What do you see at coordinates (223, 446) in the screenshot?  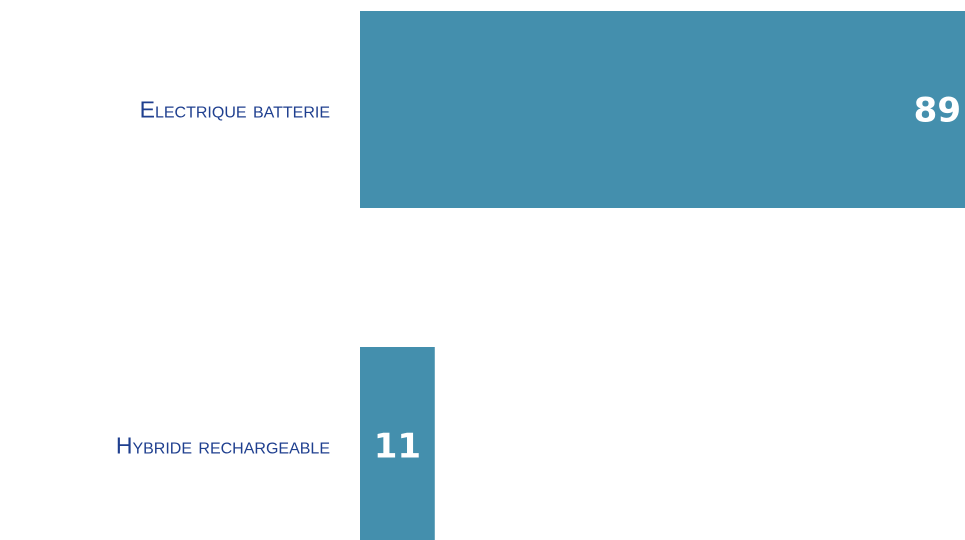 I see `category-label-hybride-rechargeable: Hybride rechargeable` at bounding box center [223, 446].